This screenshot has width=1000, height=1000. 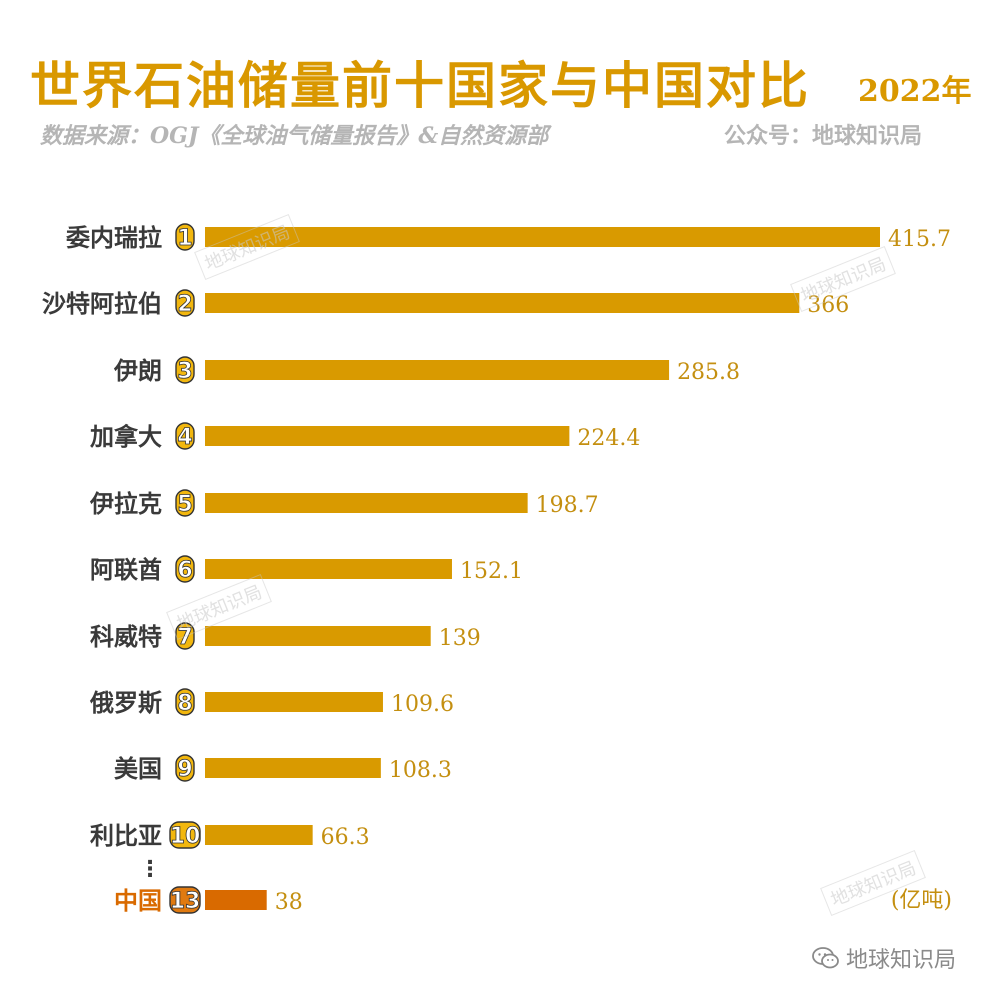 I want to click on data-label: 109.6, so click(x=422, y=704).